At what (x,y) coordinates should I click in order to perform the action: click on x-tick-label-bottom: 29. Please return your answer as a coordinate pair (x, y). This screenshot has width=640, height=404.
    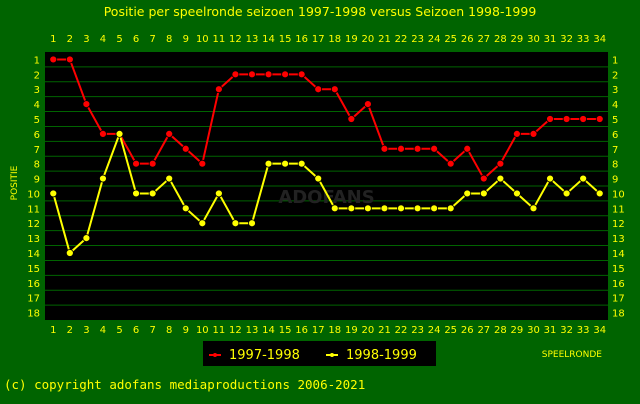
    Looking at the image, I should click on (517, 330).